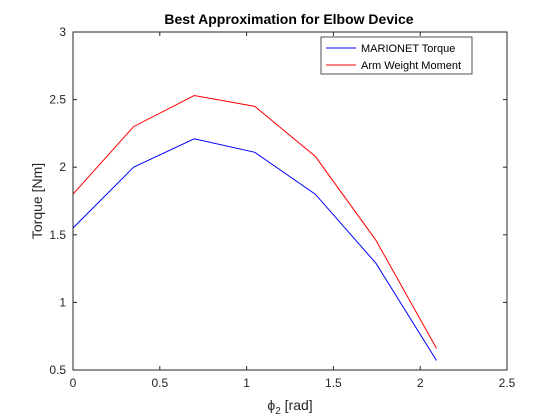 This screenshot has width=560, height=420. I want to click on x-axis-label-unit: [rad], so click(297, 405).